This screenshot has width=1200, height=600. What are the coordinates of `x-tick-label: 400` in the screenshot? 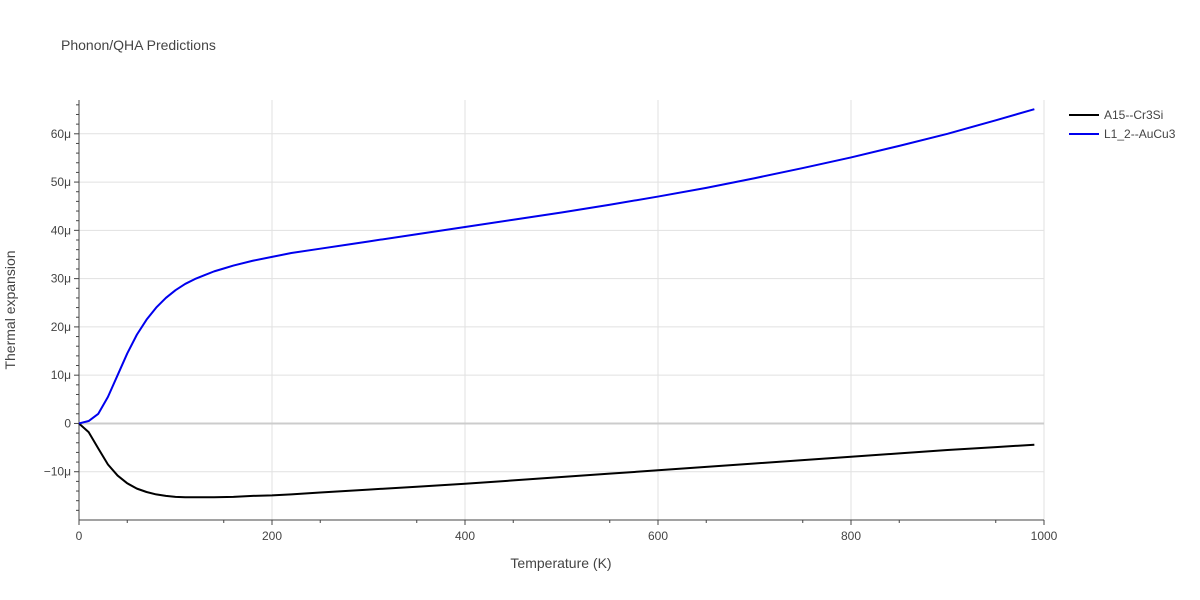 It's located at (465, 536).